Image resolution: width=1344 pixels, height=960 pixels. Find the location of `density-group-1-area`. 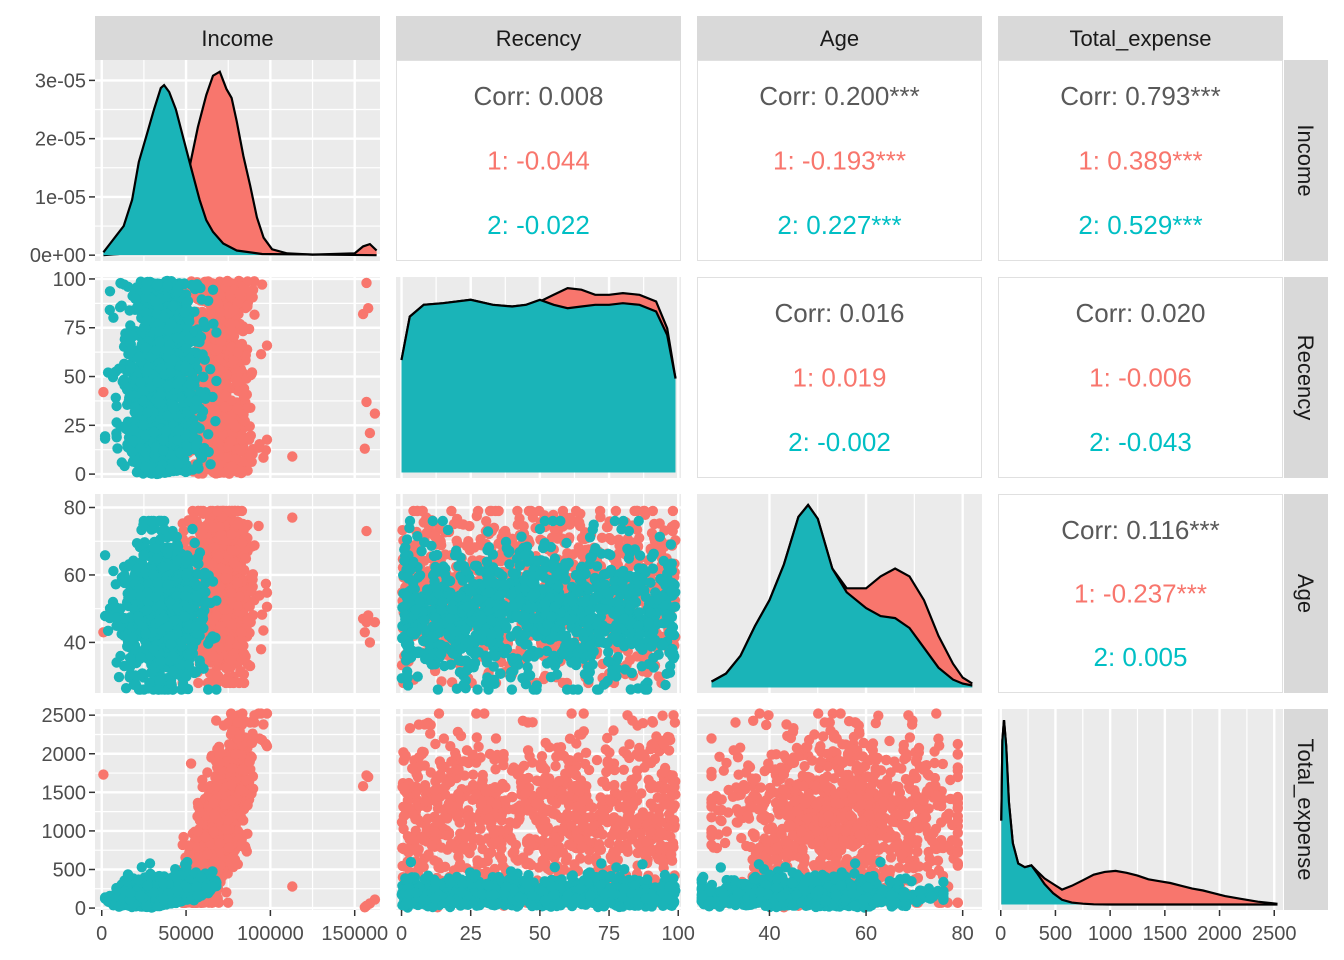

density-group-1-area is located at coordinates (240, 163).